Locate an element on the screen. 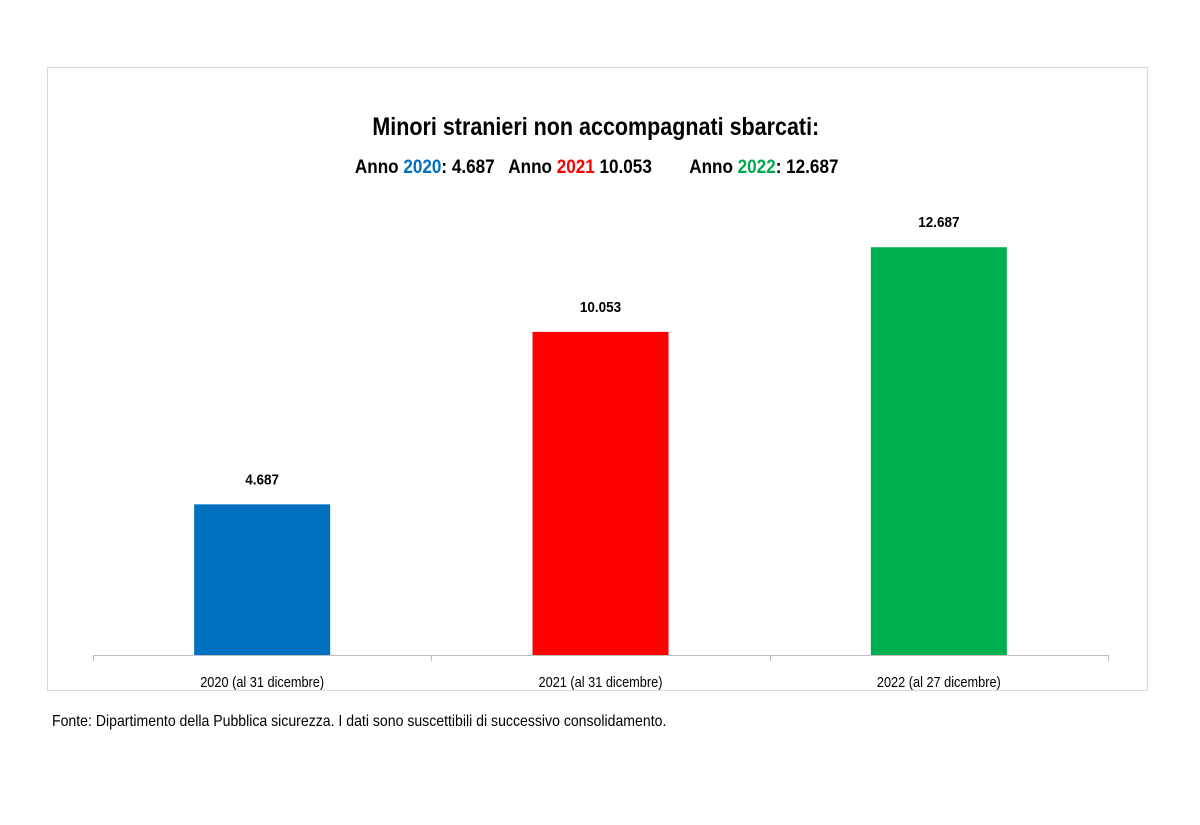 Image resolution: width=1200 pixels, height=825 pixels. x-tick-label: 2021 (al 31 dicembre) is located at coordinates (601, 681).